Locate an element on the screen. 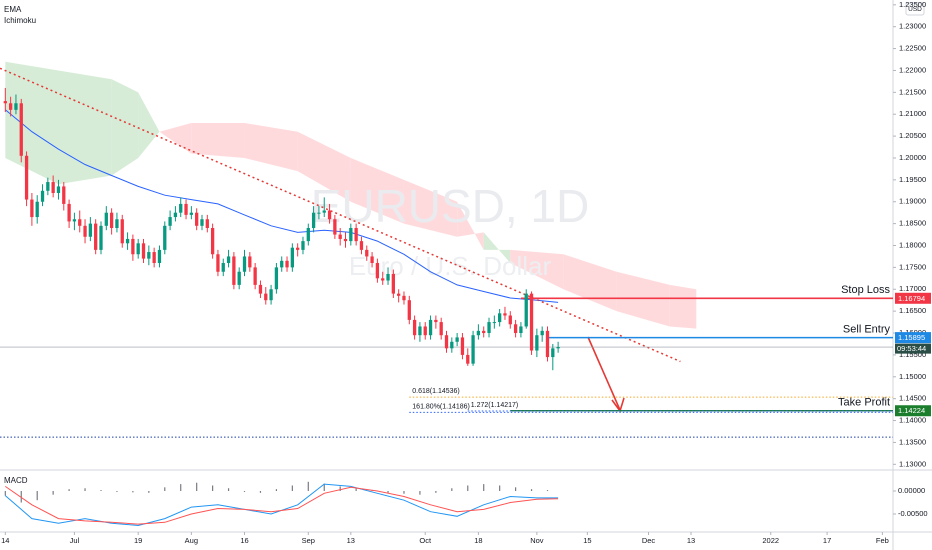 The width and height of the screenshot is (932, 550). x-tick-label: Sep is located at coordinates (308, 540).